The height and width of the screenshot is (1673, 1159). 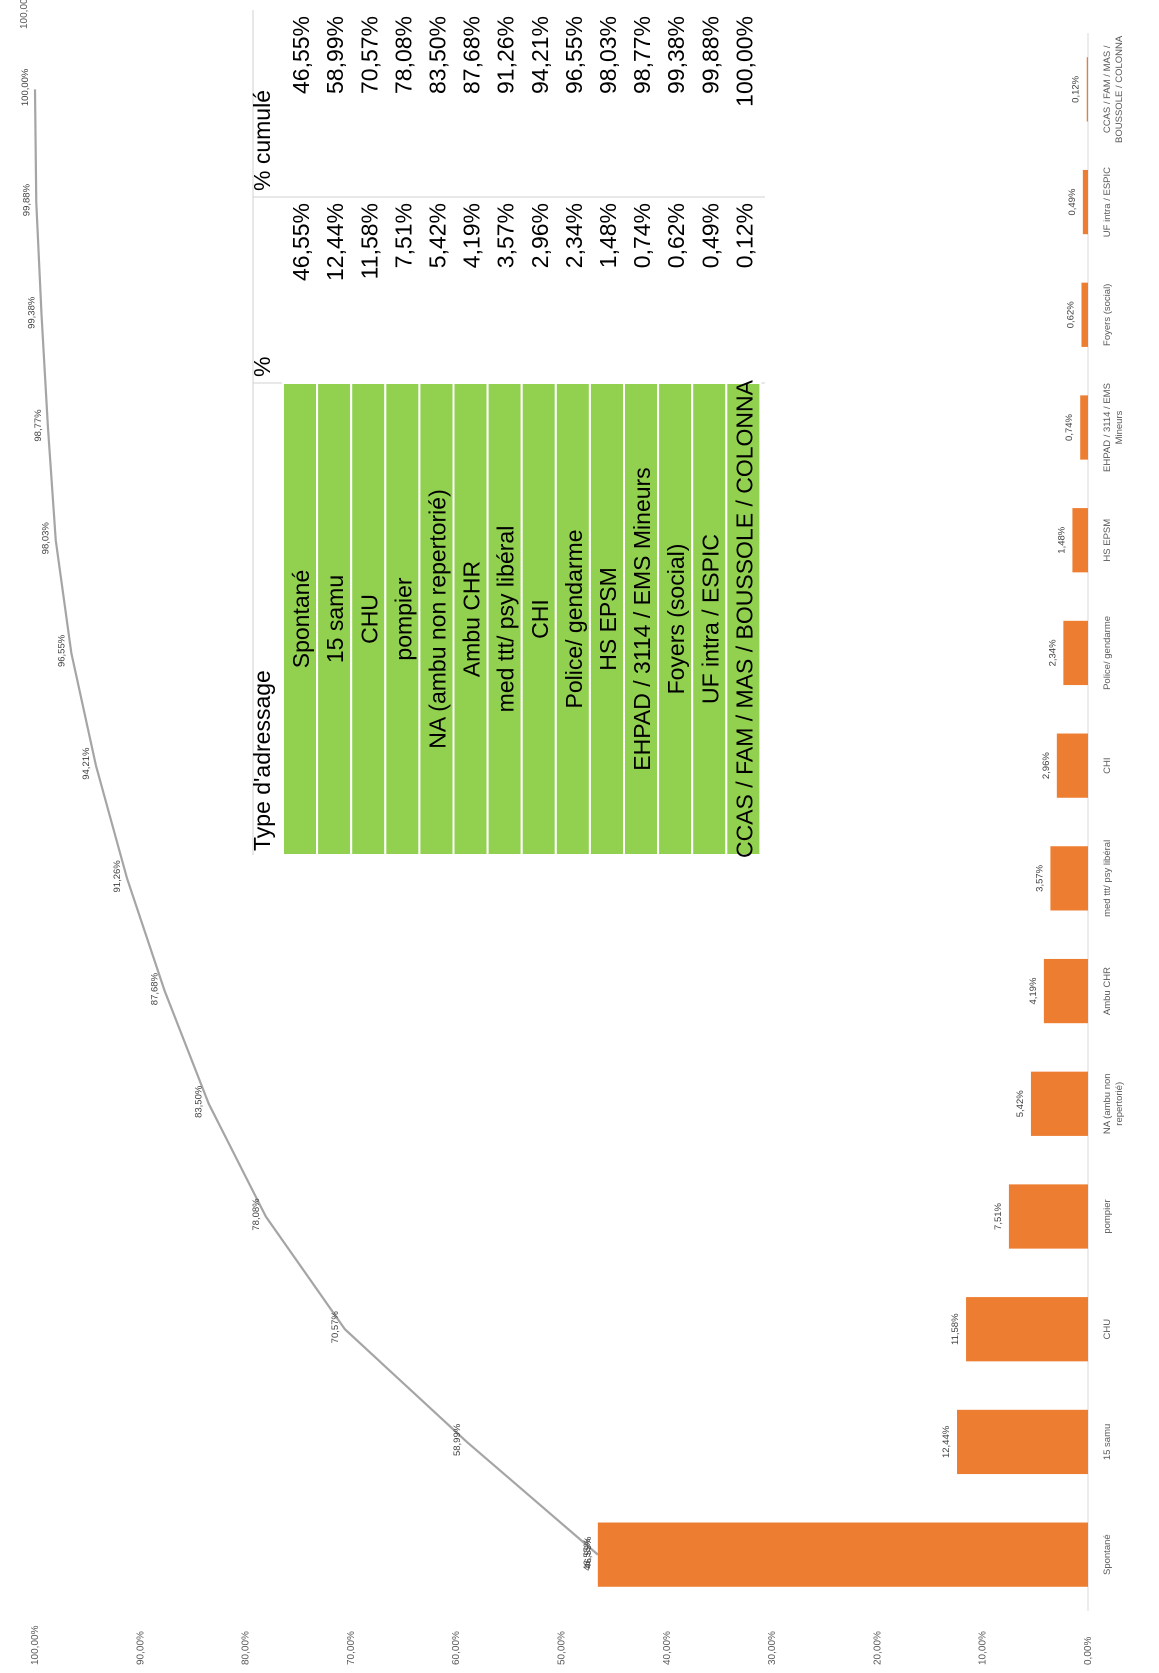 What do you see at coordinates (335, 1327) in the screenshot?
I see `cumulative-value-label: 70,57%` at bounding box center [335, 1327].